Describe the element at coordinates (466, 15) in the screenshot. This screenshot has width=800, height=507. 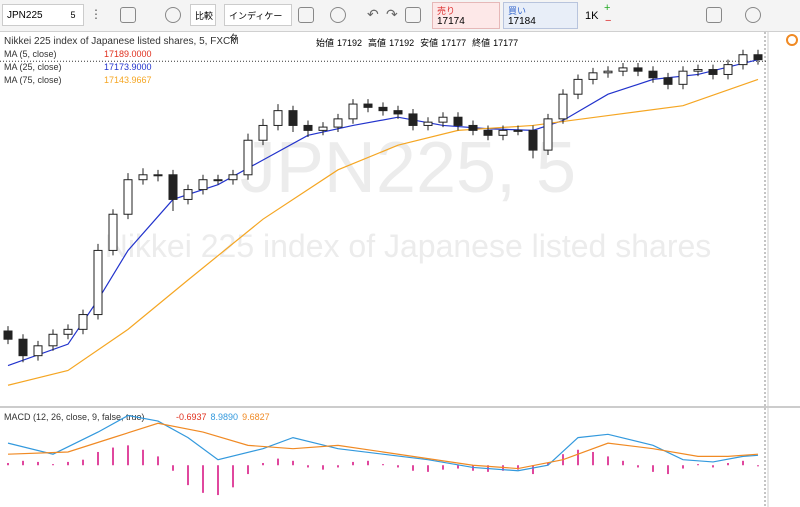
I see `sell-box: 売り 17174` at that location.